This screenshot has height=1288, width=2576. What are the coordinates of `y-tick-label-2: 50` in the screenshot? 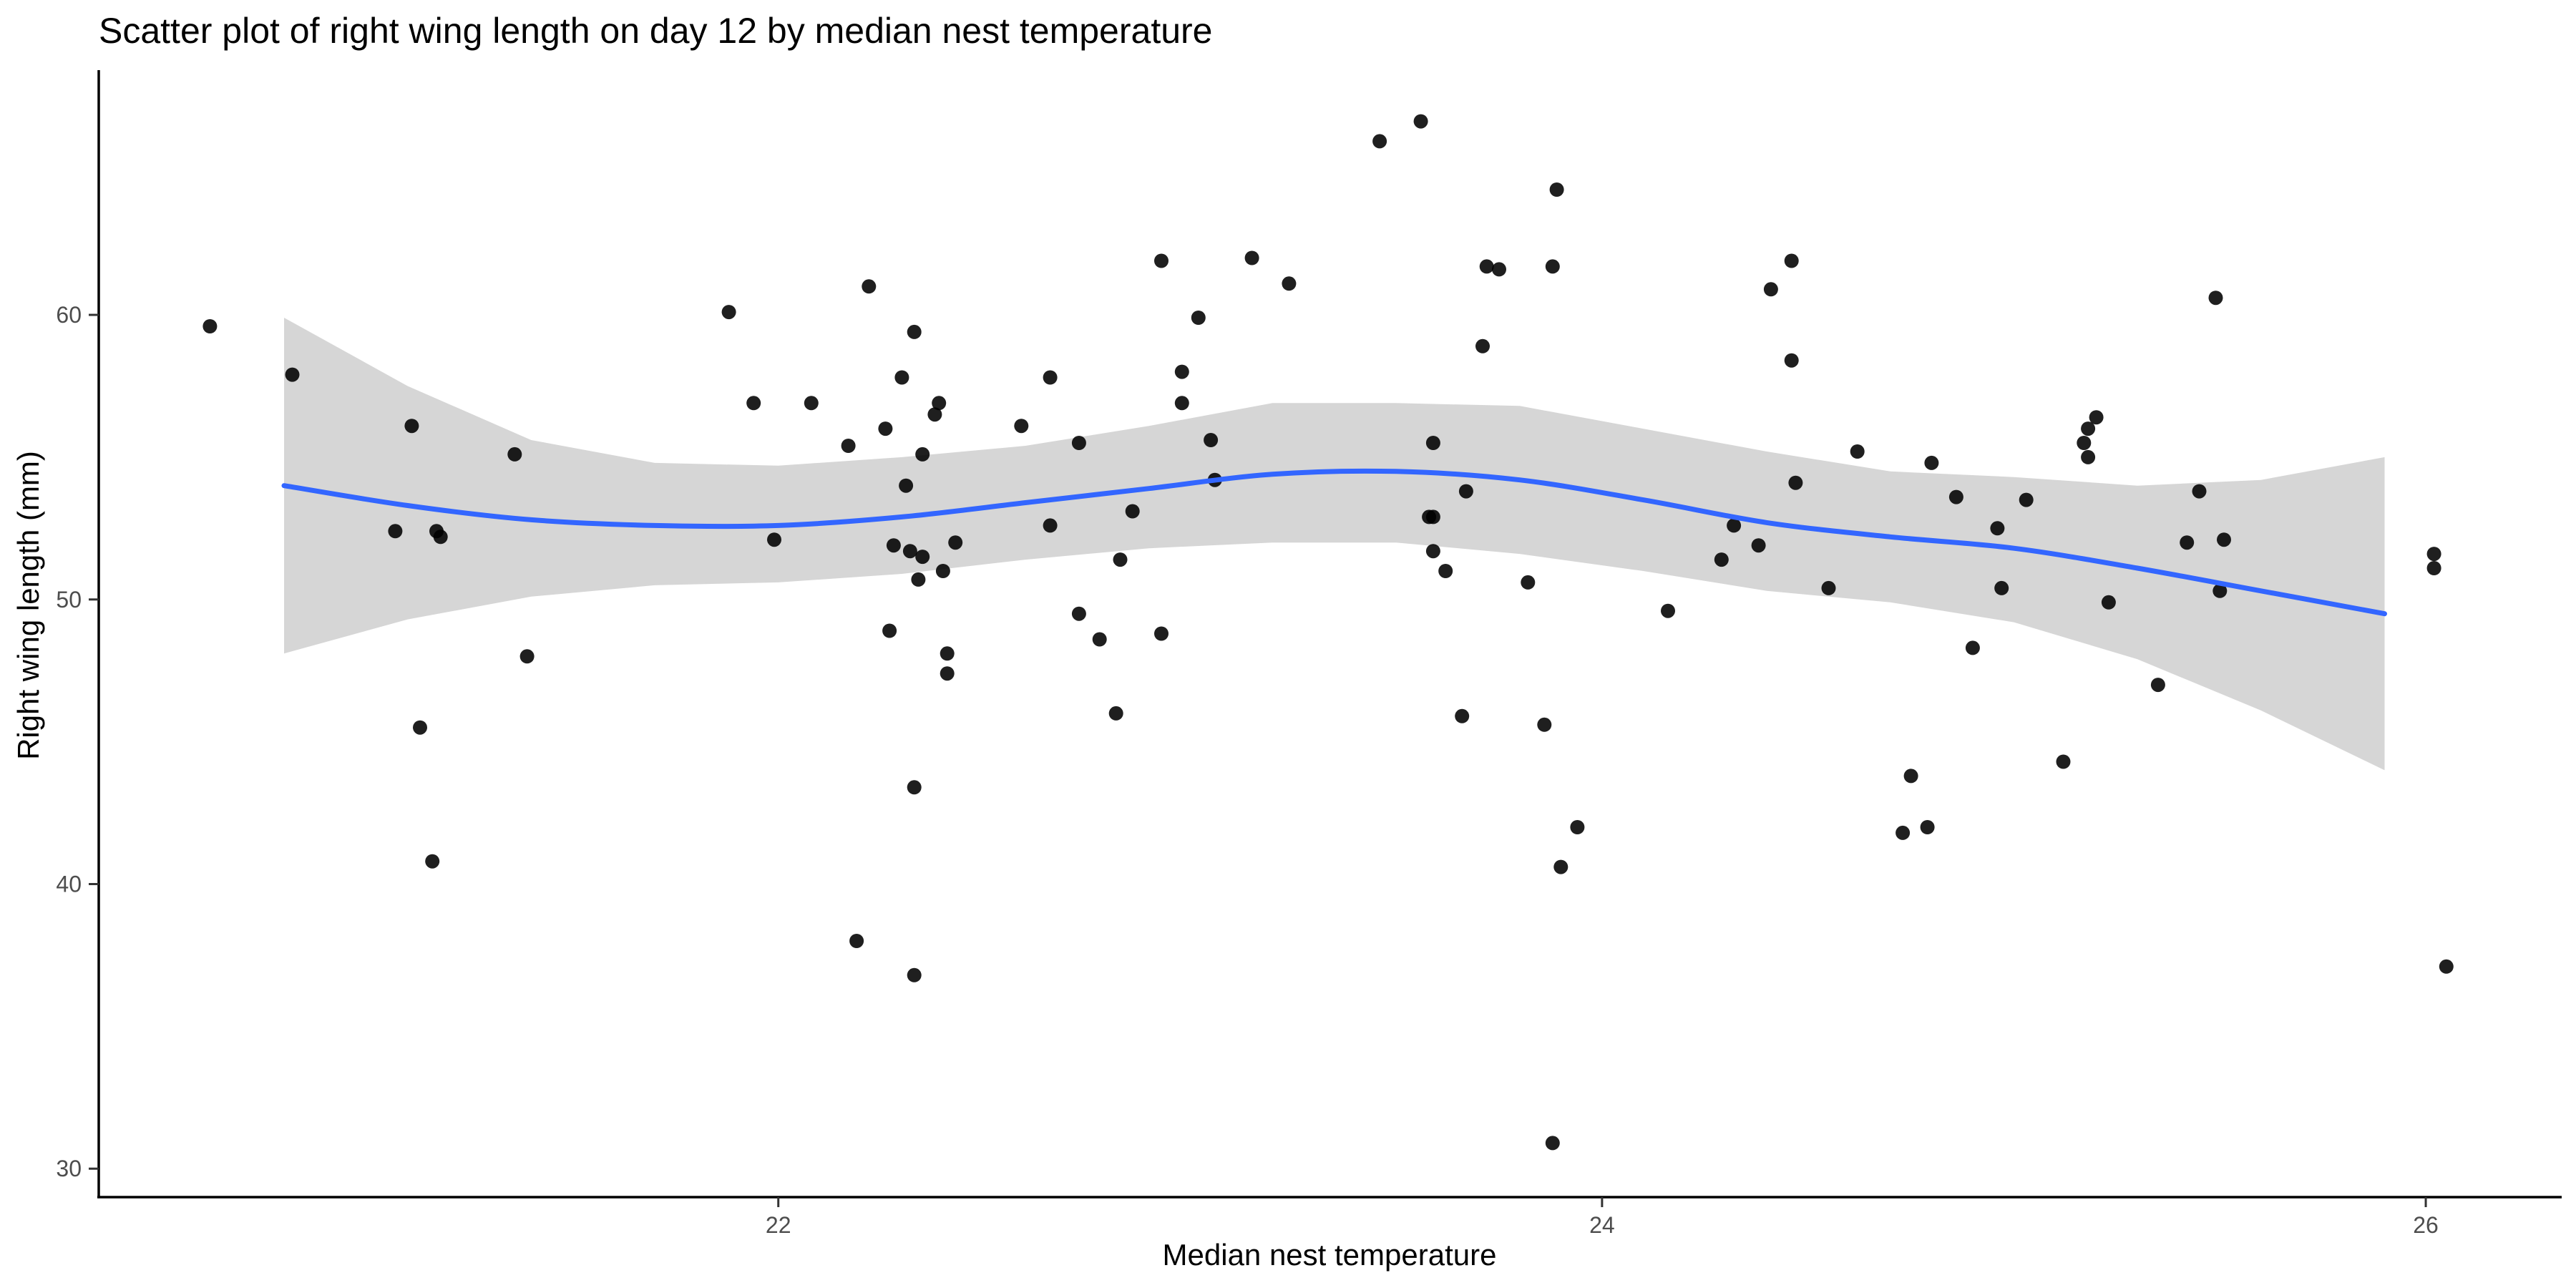 It's located at (69, 600).